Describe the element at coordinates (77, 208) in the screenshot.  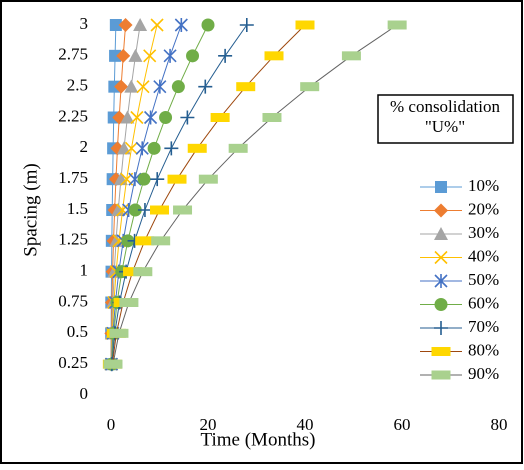
I see `y-tick-label: 1.5` at that location.